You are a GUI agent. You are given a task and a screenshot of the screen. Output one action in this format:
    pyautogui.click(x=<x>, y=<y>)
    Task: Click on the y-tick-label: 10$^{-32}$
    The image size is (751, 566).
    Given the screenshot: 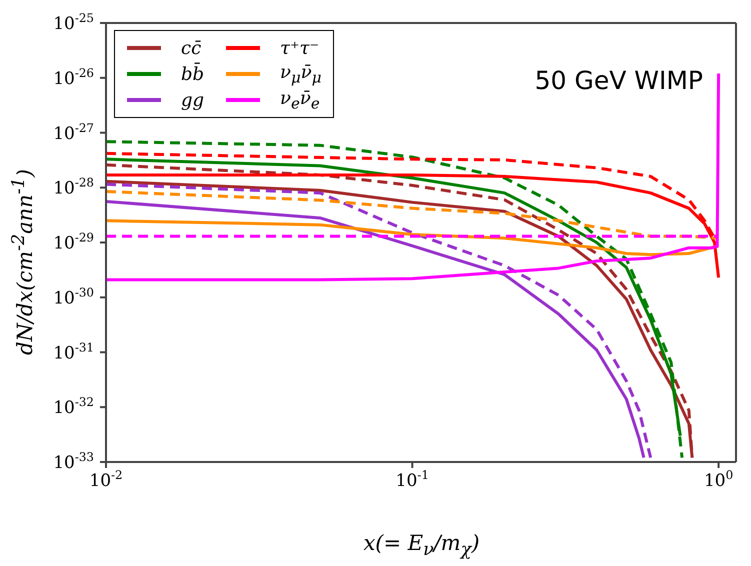 What is the action you would take?
    pyautogui.click(x=73, y=406)
    